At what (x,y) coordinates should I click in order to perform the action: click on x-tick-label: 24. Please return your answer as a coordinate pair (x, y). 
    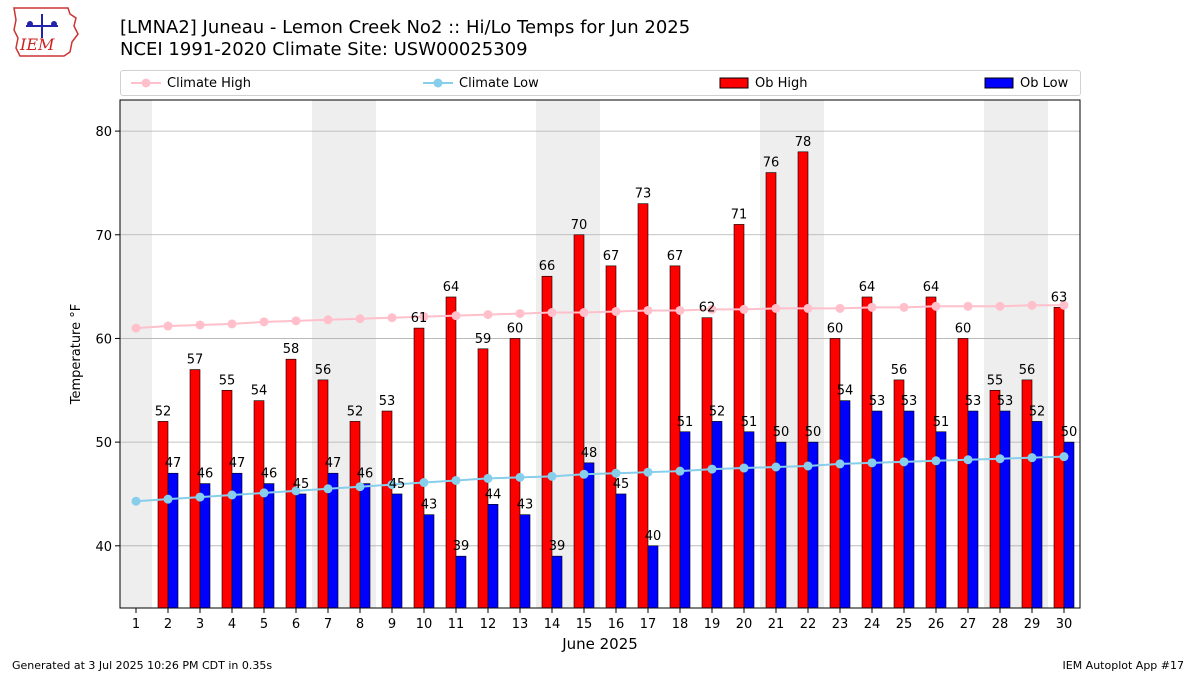
    Looking at the image, I should click on (872, 624).